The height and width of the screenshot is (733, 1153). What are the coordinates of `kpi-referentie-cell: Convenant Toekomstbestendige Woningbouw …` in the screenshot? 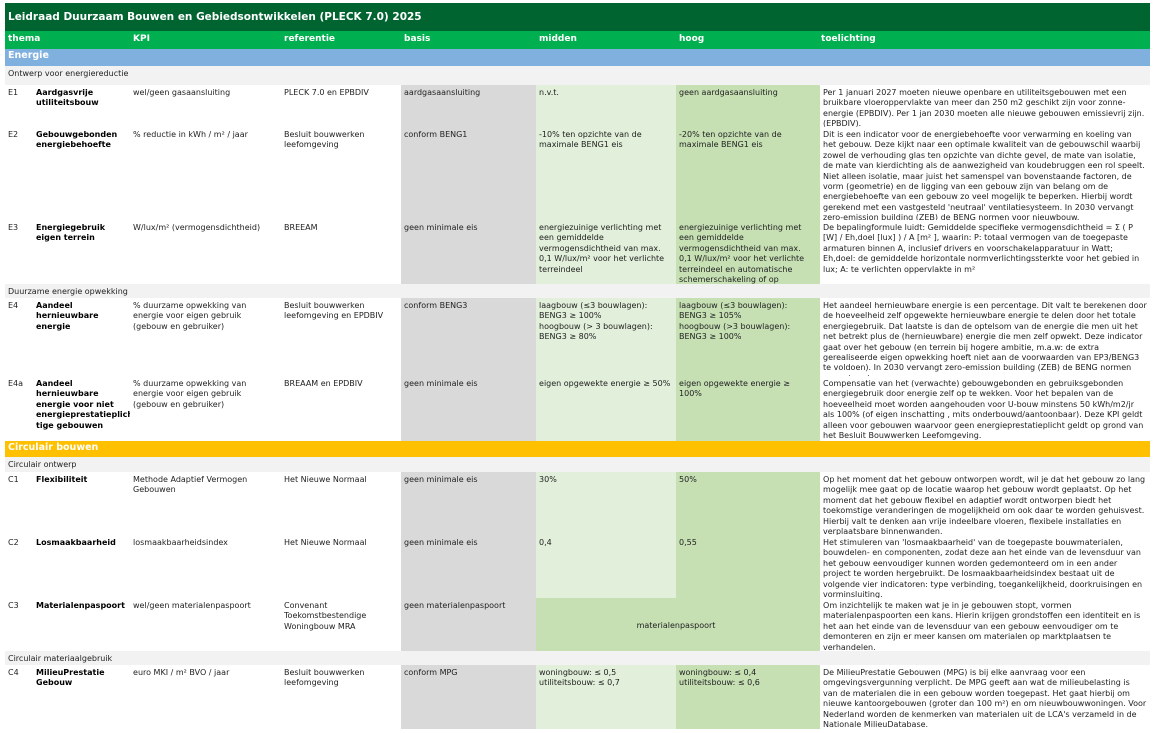 It's located at (341, 624).